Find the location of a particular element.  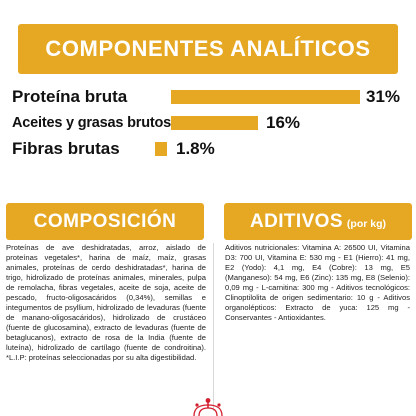

nutrient-row-fiber: Fibras brutas 1.8% is located at coordinates (208, 149).